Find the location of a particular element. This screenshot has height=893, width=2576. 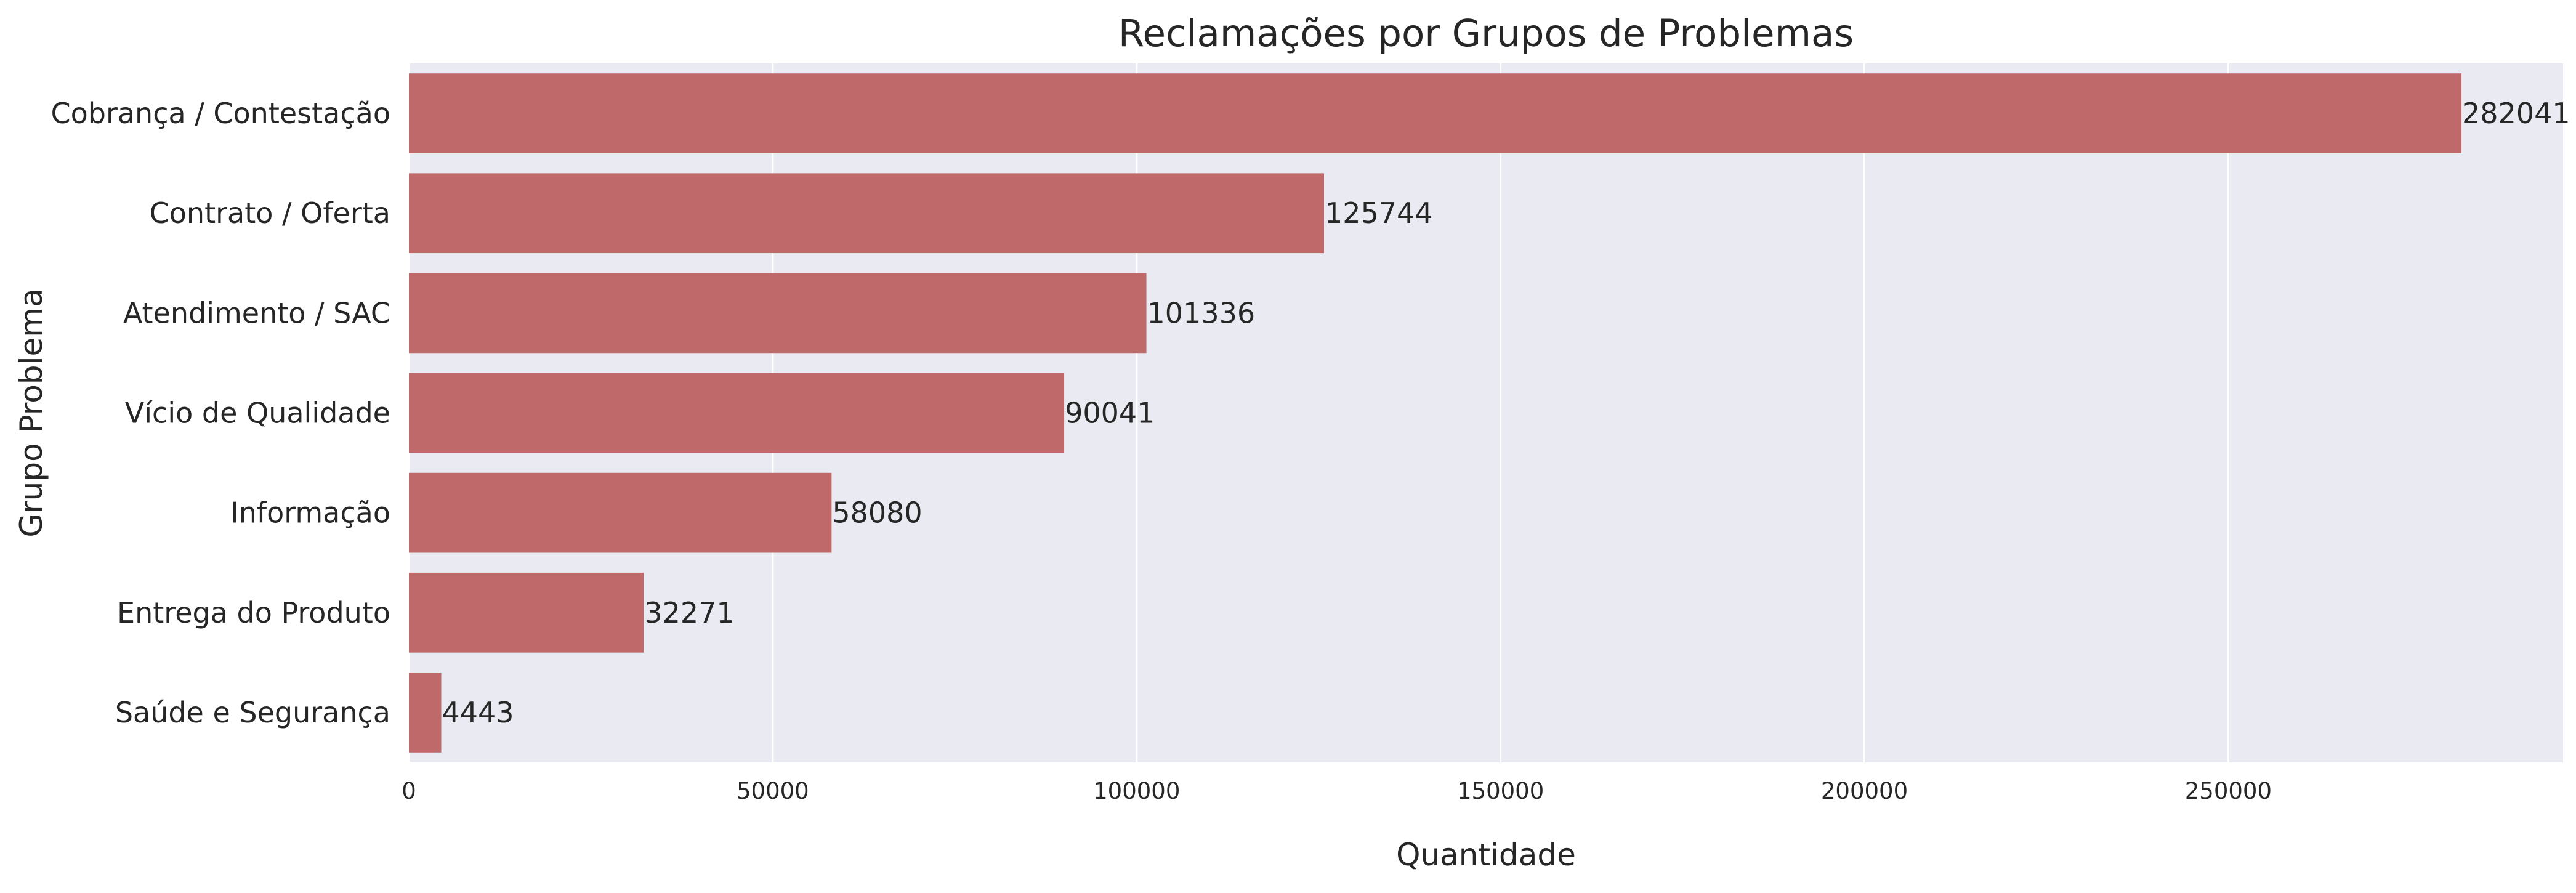

data-label: 58080 is located at coordinates (877, 513).